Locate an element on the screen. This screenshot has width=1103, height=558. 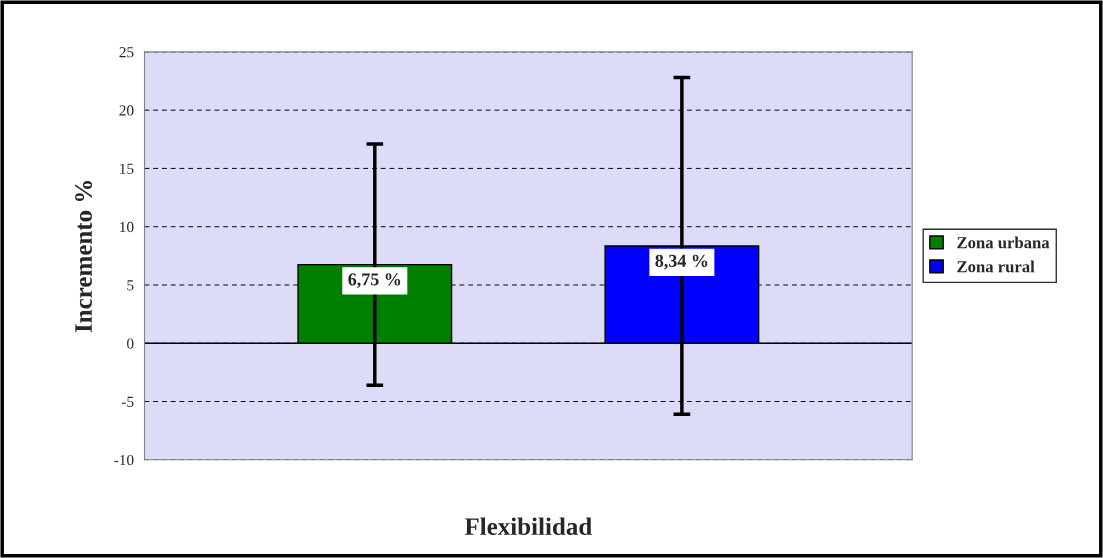
y-tick-label: 15 is located at coordinates (127, 168).